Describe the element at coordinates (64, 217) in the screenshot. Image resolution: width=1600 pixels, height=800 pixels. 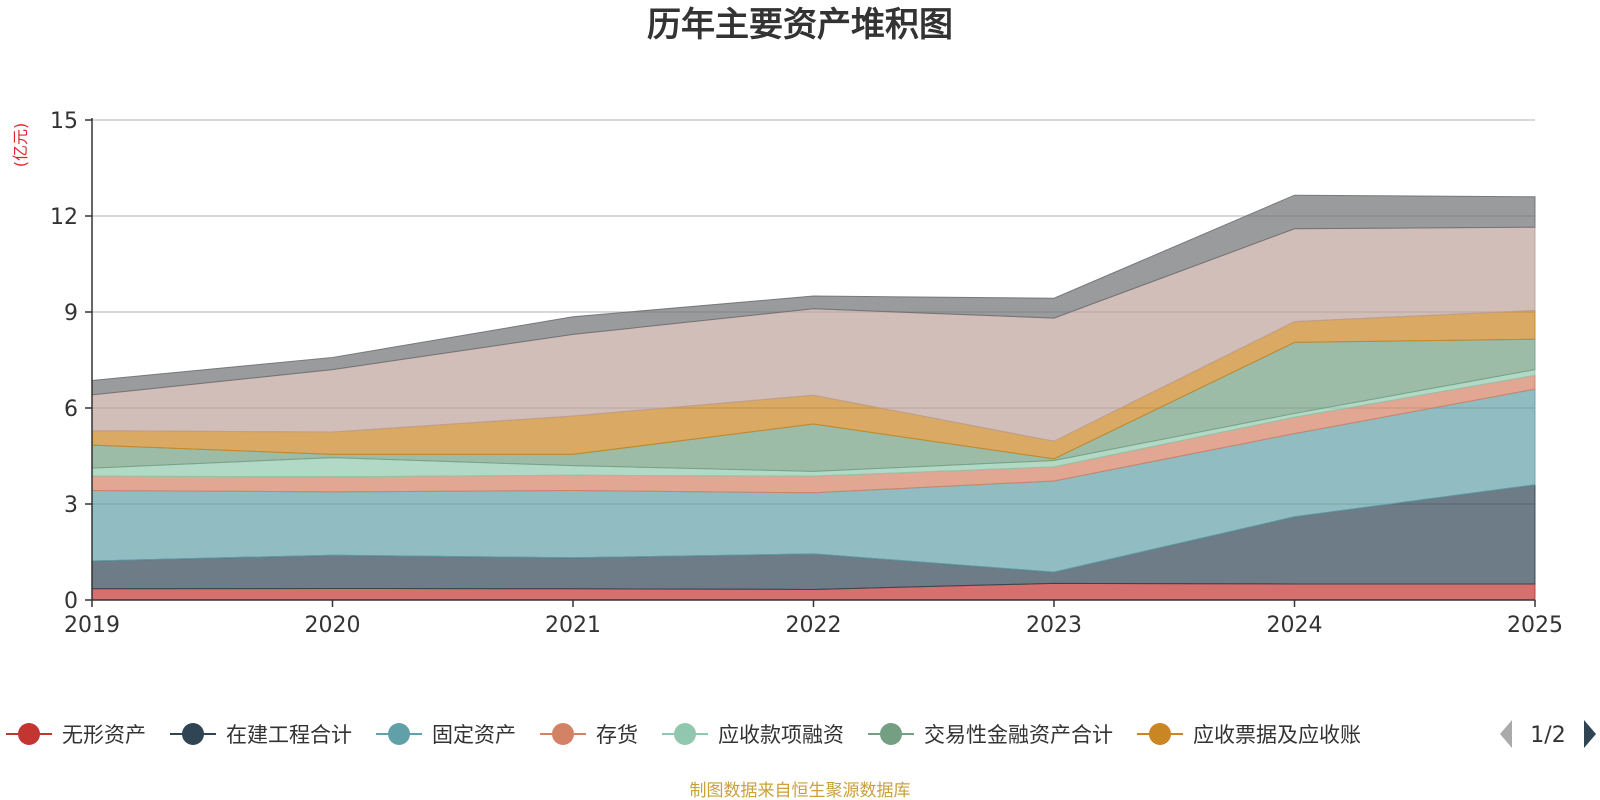
I see `y-tick-label: 12` at that location.